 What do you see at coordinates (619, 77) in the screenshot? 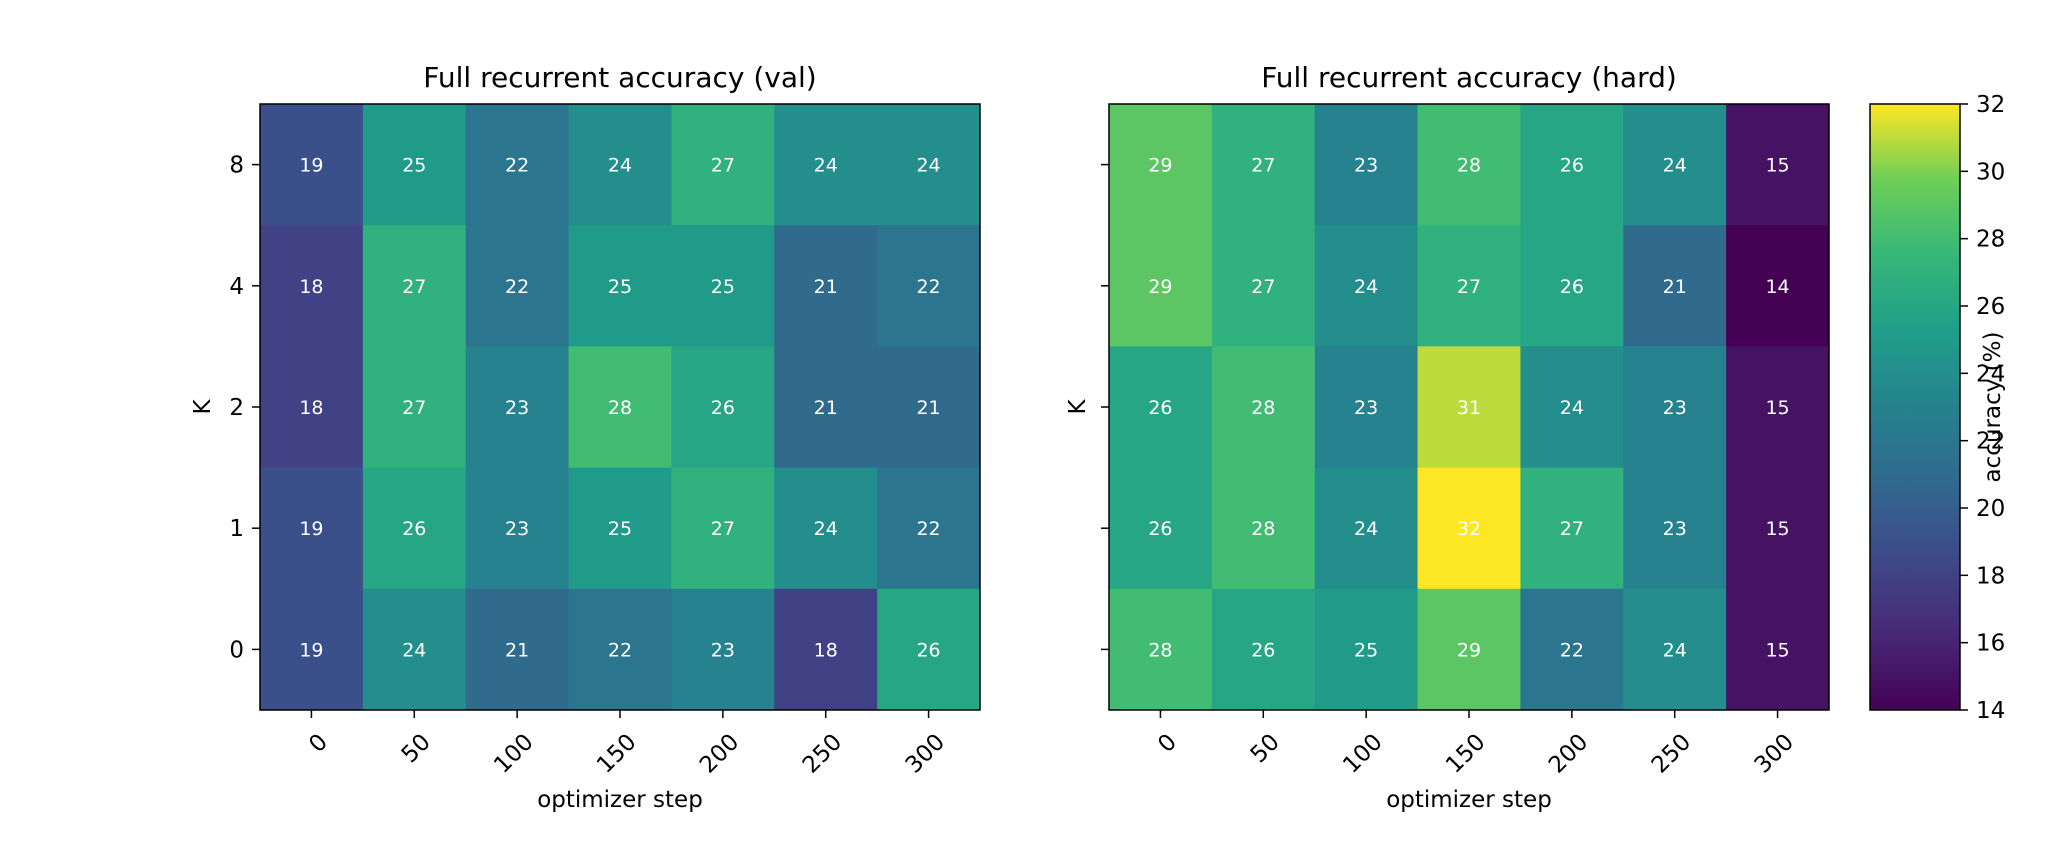
I see `chart-title-val: Full recurrent accuracy (val)` at bounding box center [619, 77].